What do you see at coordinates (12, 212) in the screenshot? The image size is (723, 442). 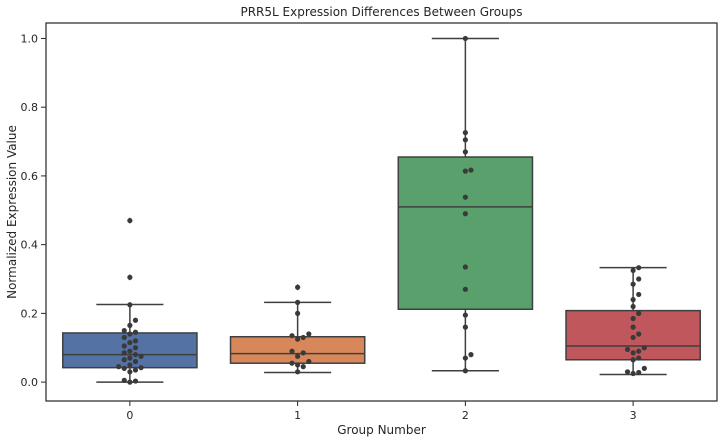 I see `y-axis-title: Normalized Expression Value` at bounding box center [12, 212].